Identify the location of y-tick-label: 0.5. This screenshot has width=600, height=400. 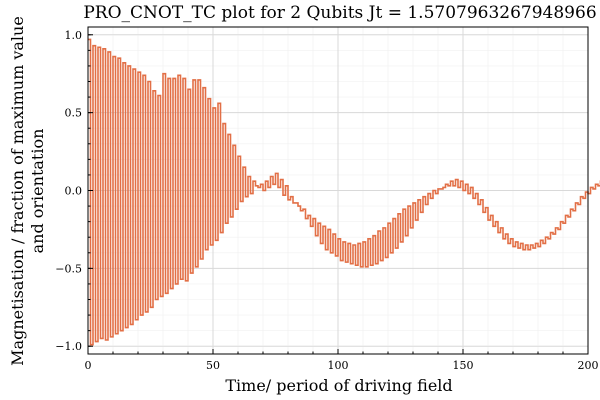
(74, 113).